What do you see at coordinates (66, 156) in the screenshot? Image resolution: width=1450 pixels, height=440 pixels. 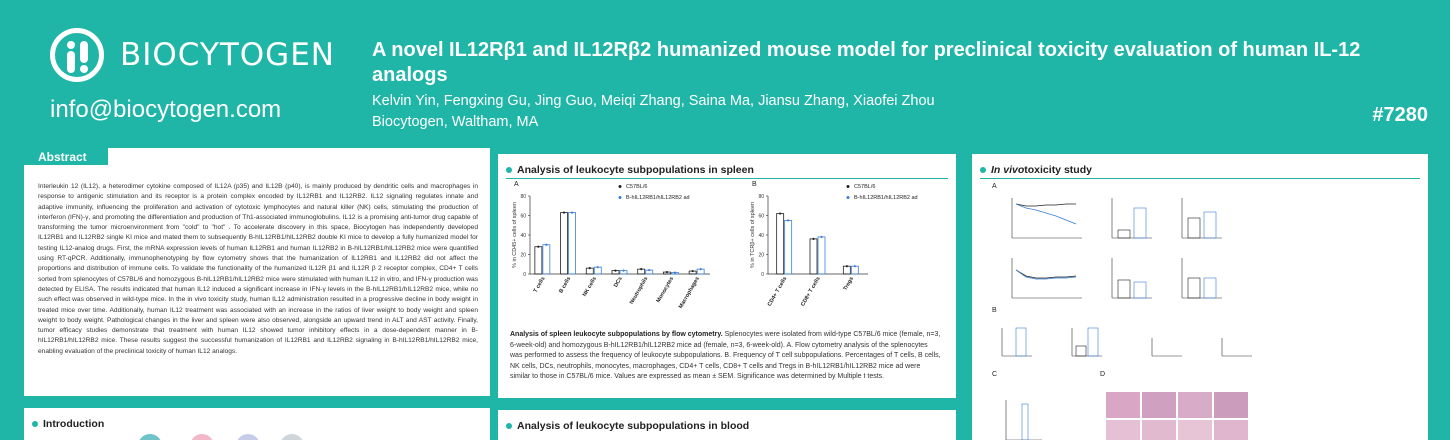 I see `abstract-heading: Abstract` at bounding box center [66, 156].